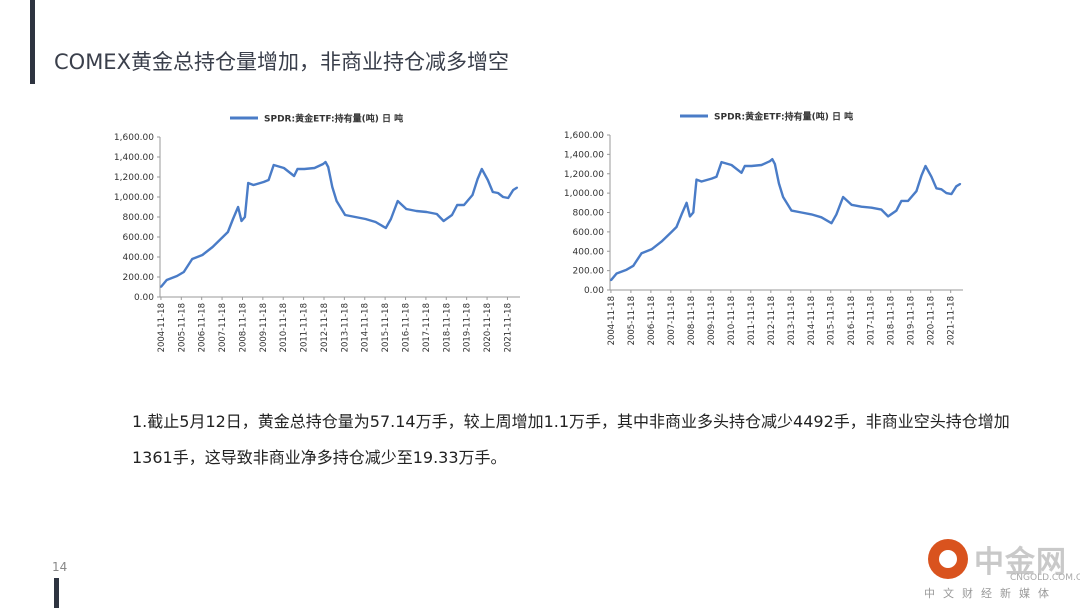 The image size is (1080, 608). Describe the element at coordinates (144, 298) in the screenshot. I see `y-tick-label: 0.00` at that location.